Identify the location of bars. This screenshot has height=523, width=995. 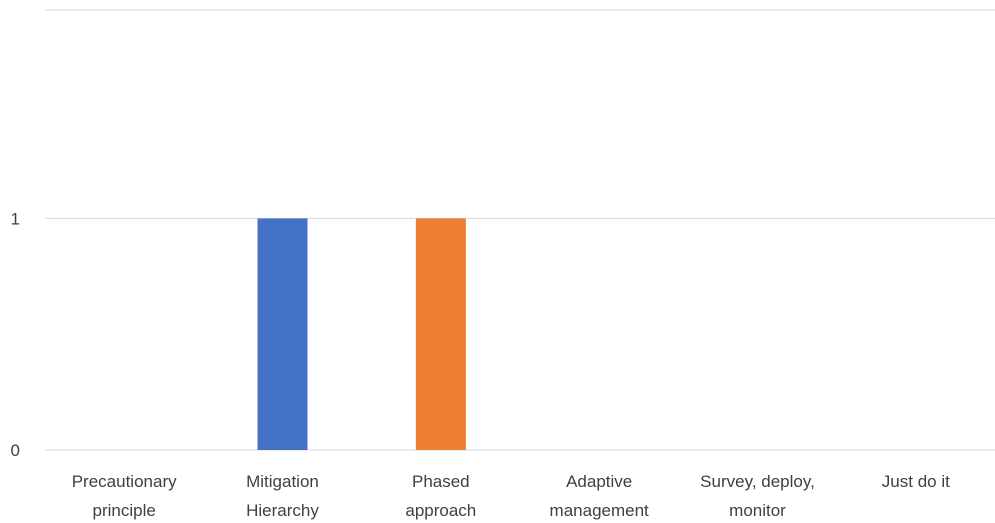
(361, 334).